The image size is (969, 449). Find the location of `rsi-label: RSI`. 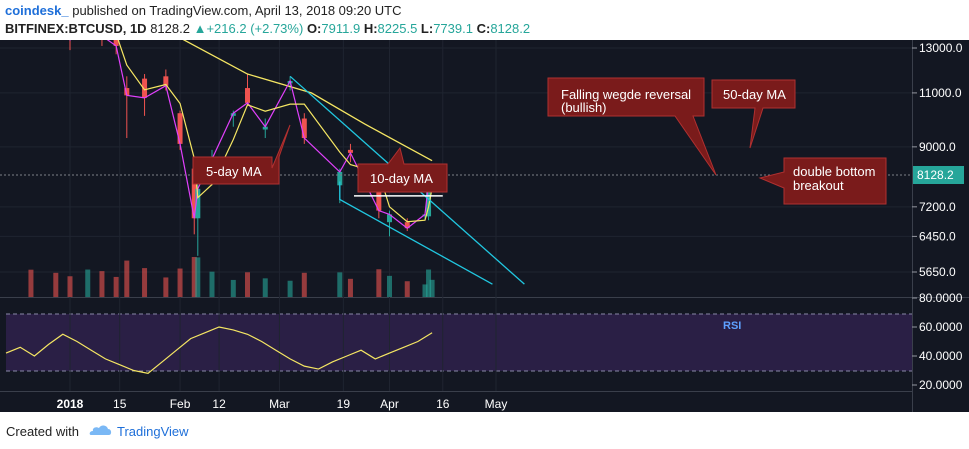

rsi-label: RSI is located at coordinates (732, 326).